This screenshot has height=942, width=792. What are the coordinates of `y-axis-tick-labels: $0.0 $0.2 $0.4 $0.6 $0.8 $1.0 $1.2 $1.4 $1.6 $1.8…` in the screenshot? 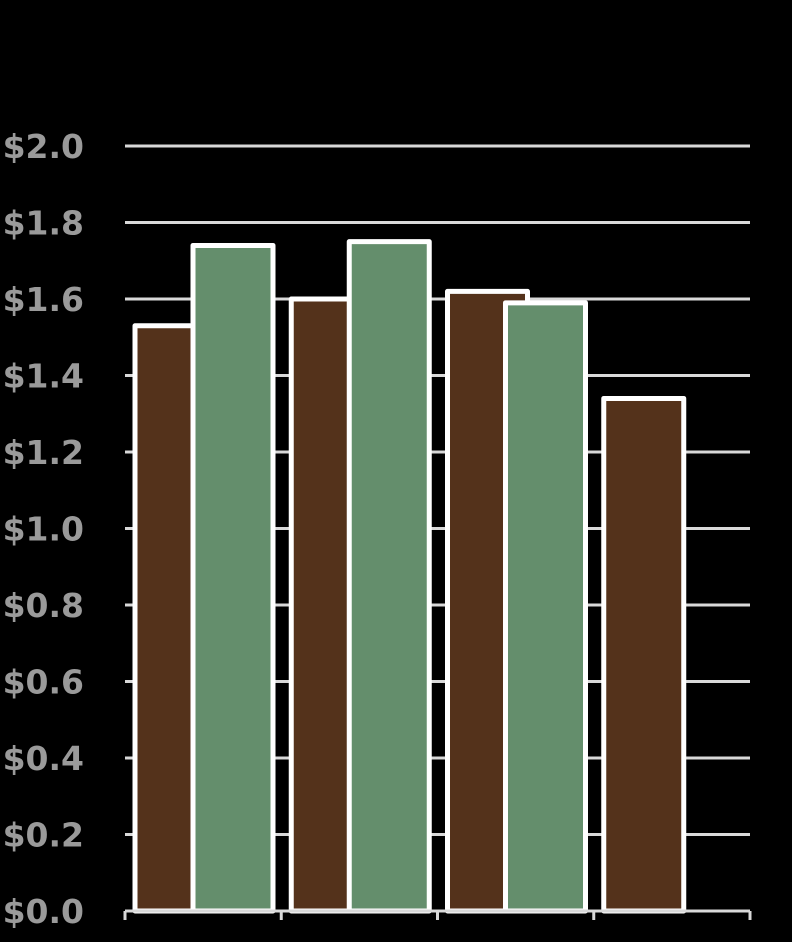 It's located at (43, 529).